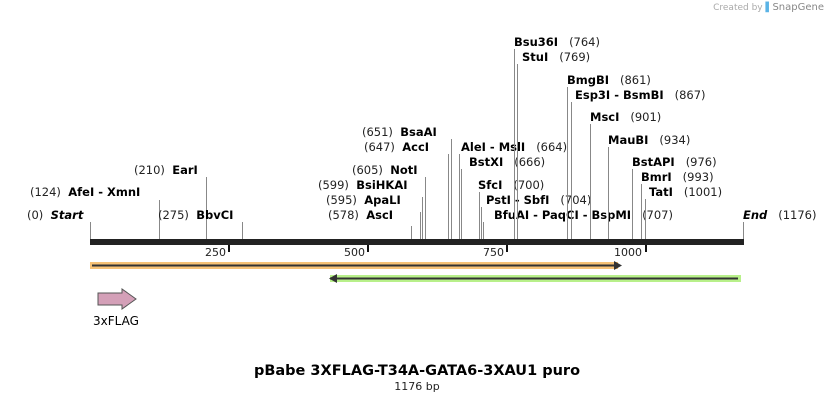 This screenshot has height=402, width=834. What do you see at coordinates (422, 218) in the screenshot?
I see `site-line-bsihkai` at bounding box center [422, 218].